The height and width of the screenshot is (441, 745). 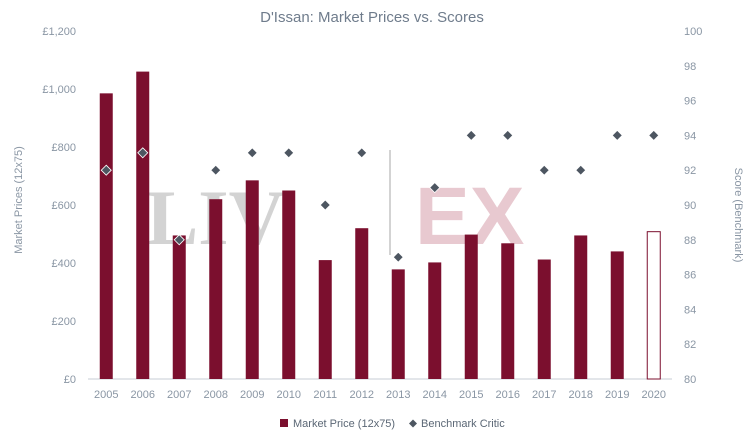 What do you see at coordinates (64, 206) in the screenshot?
I see `y-left-tick-label: £600` at bounding box center [64, 206].